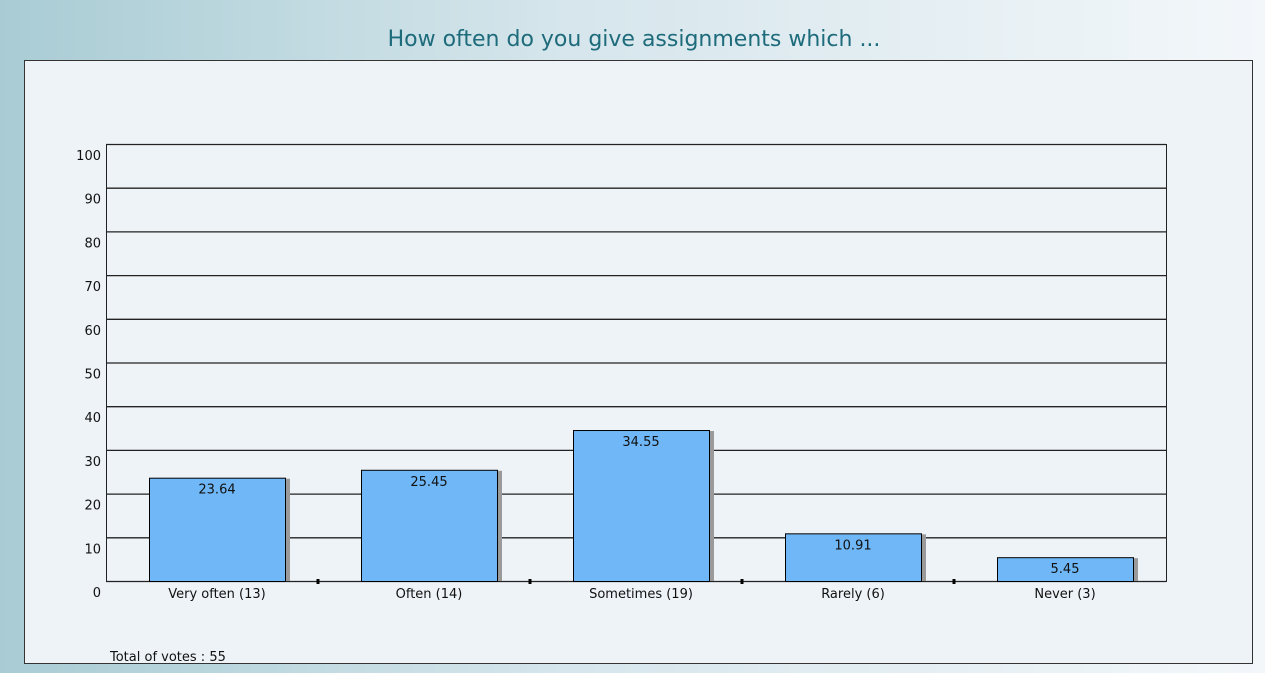  What do you see at coordinates (429, 594) in the screenshot?
I see `x-tick-label: Often (14)` at bounding box center [429, 594].